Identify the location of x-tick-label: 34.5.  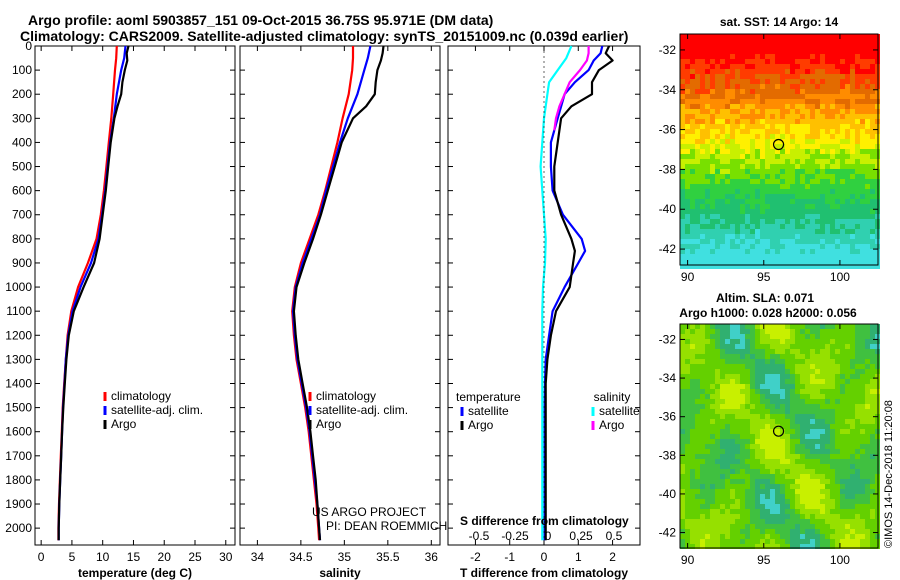
(301, 557).